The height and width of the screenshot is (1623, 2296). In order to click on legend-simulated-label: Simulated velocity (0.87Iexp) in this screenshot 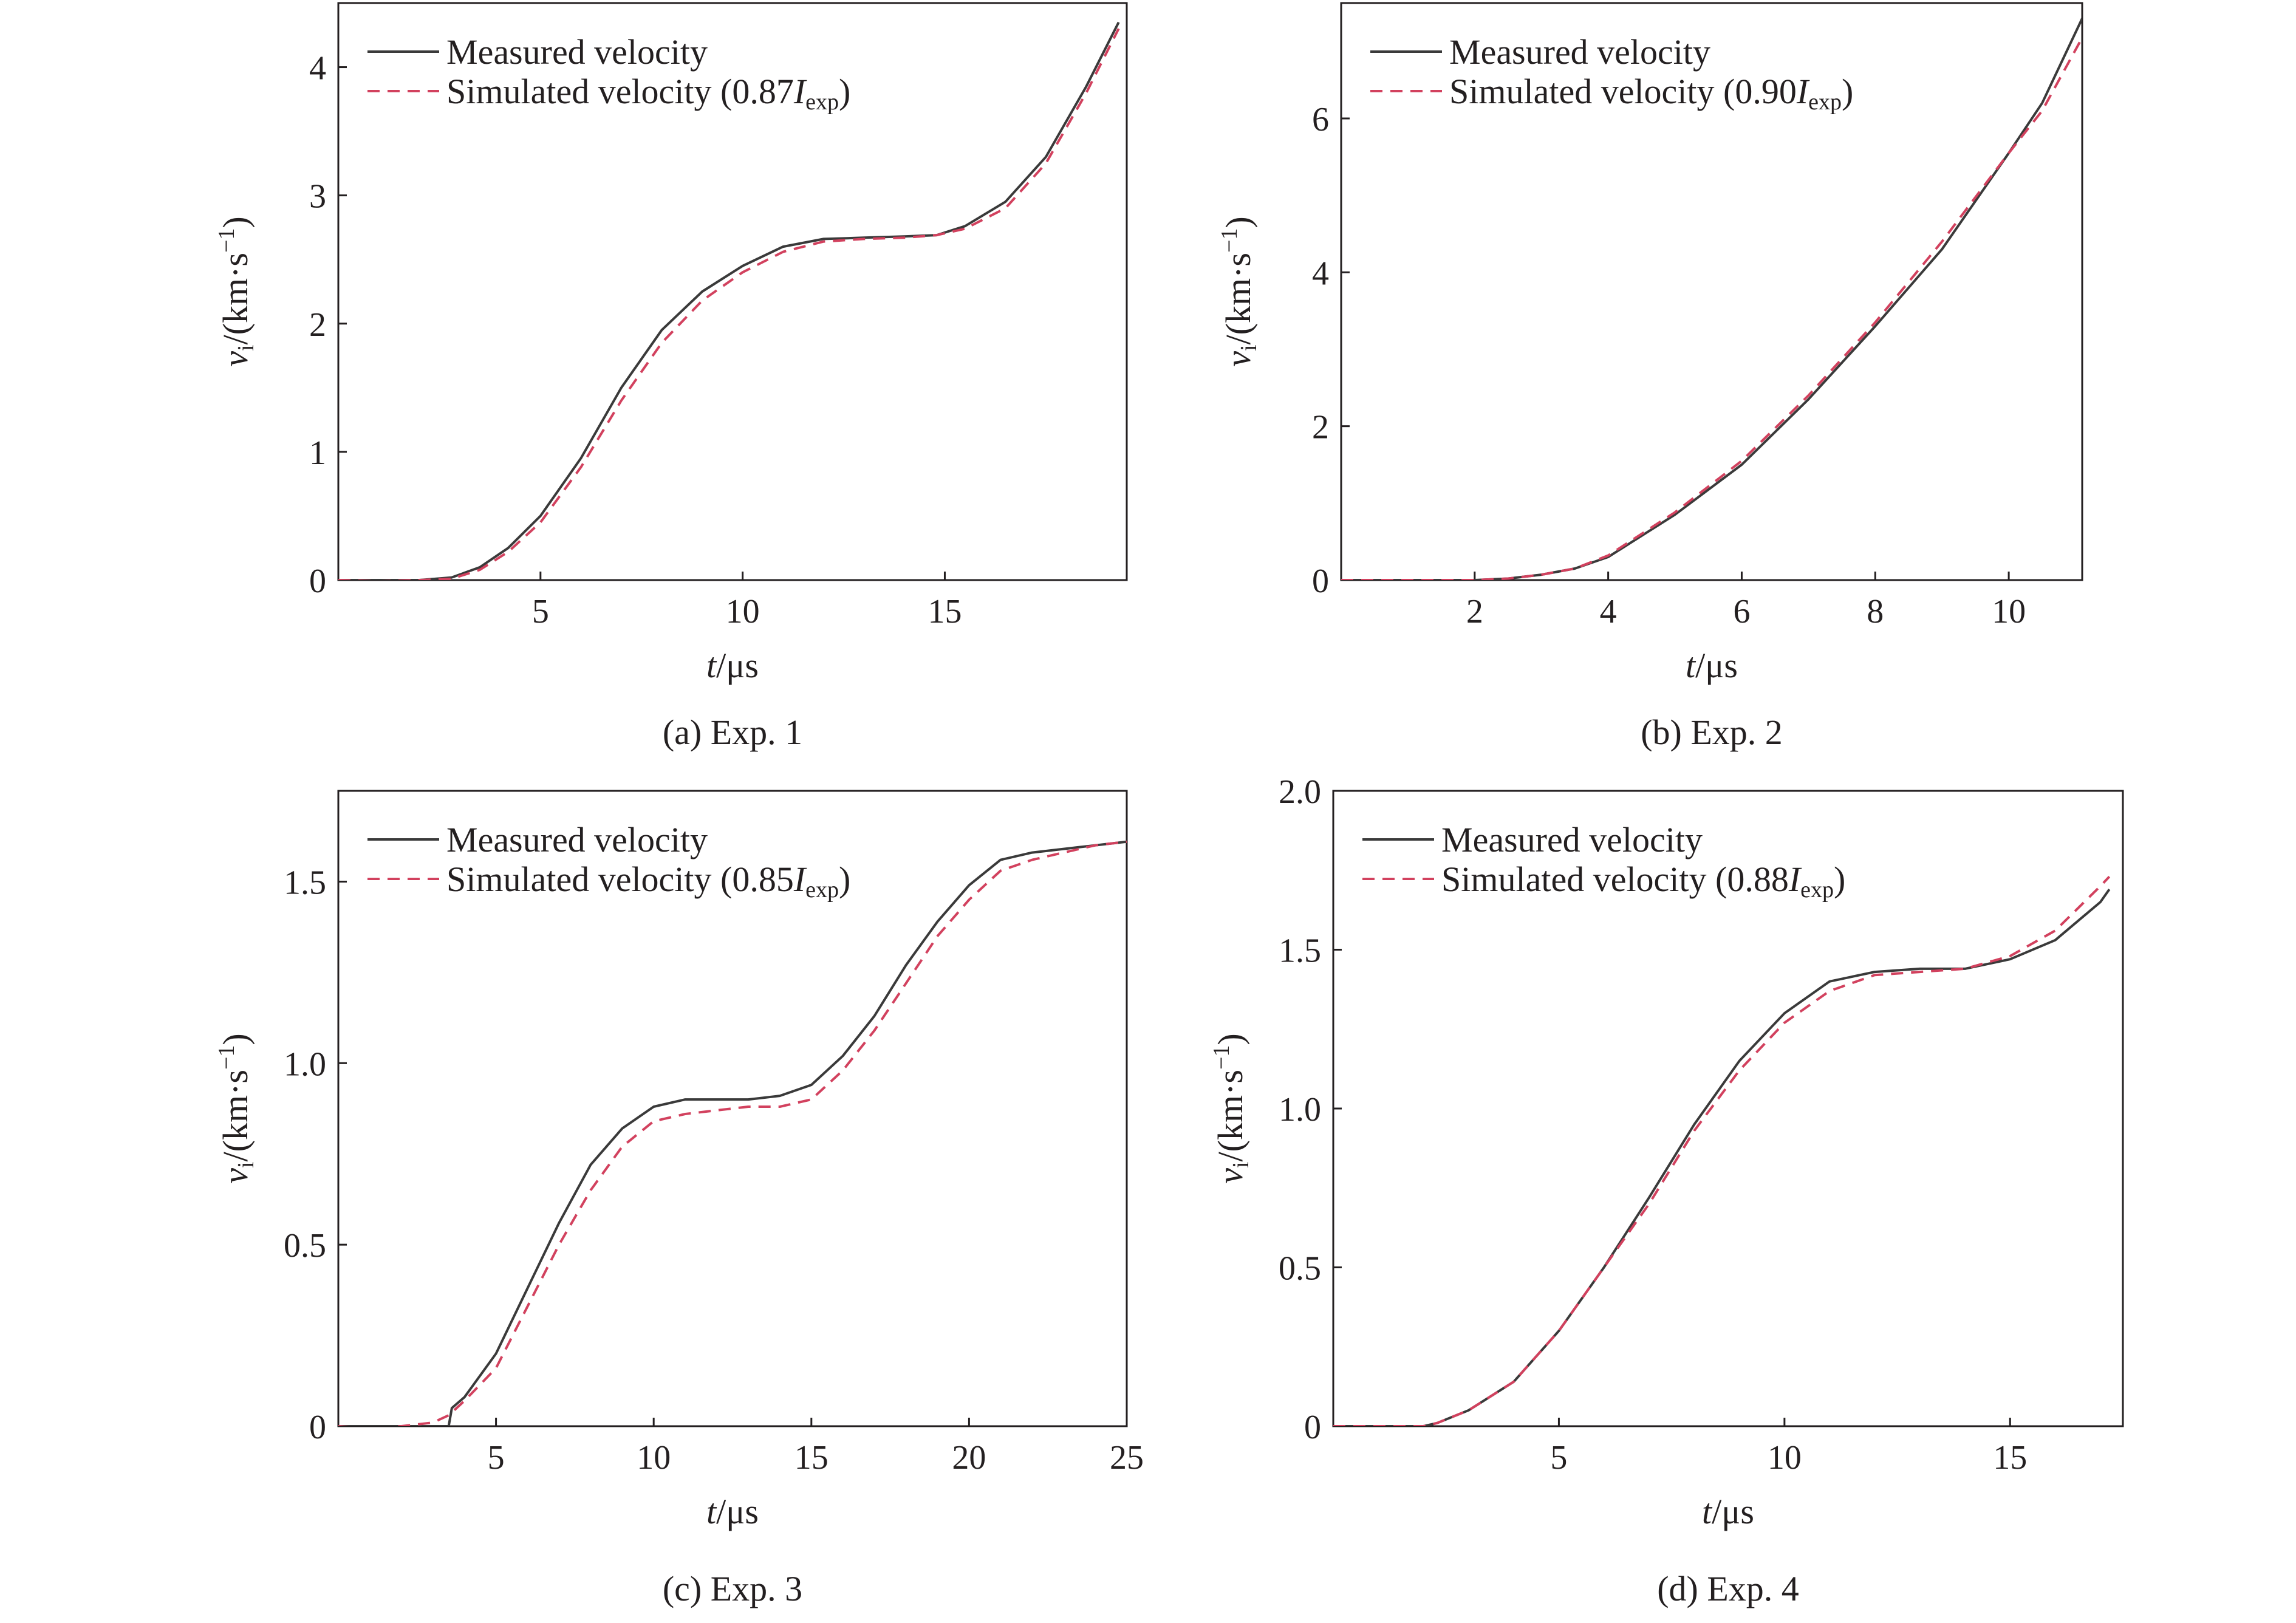, I will do `click(648, 93)`.